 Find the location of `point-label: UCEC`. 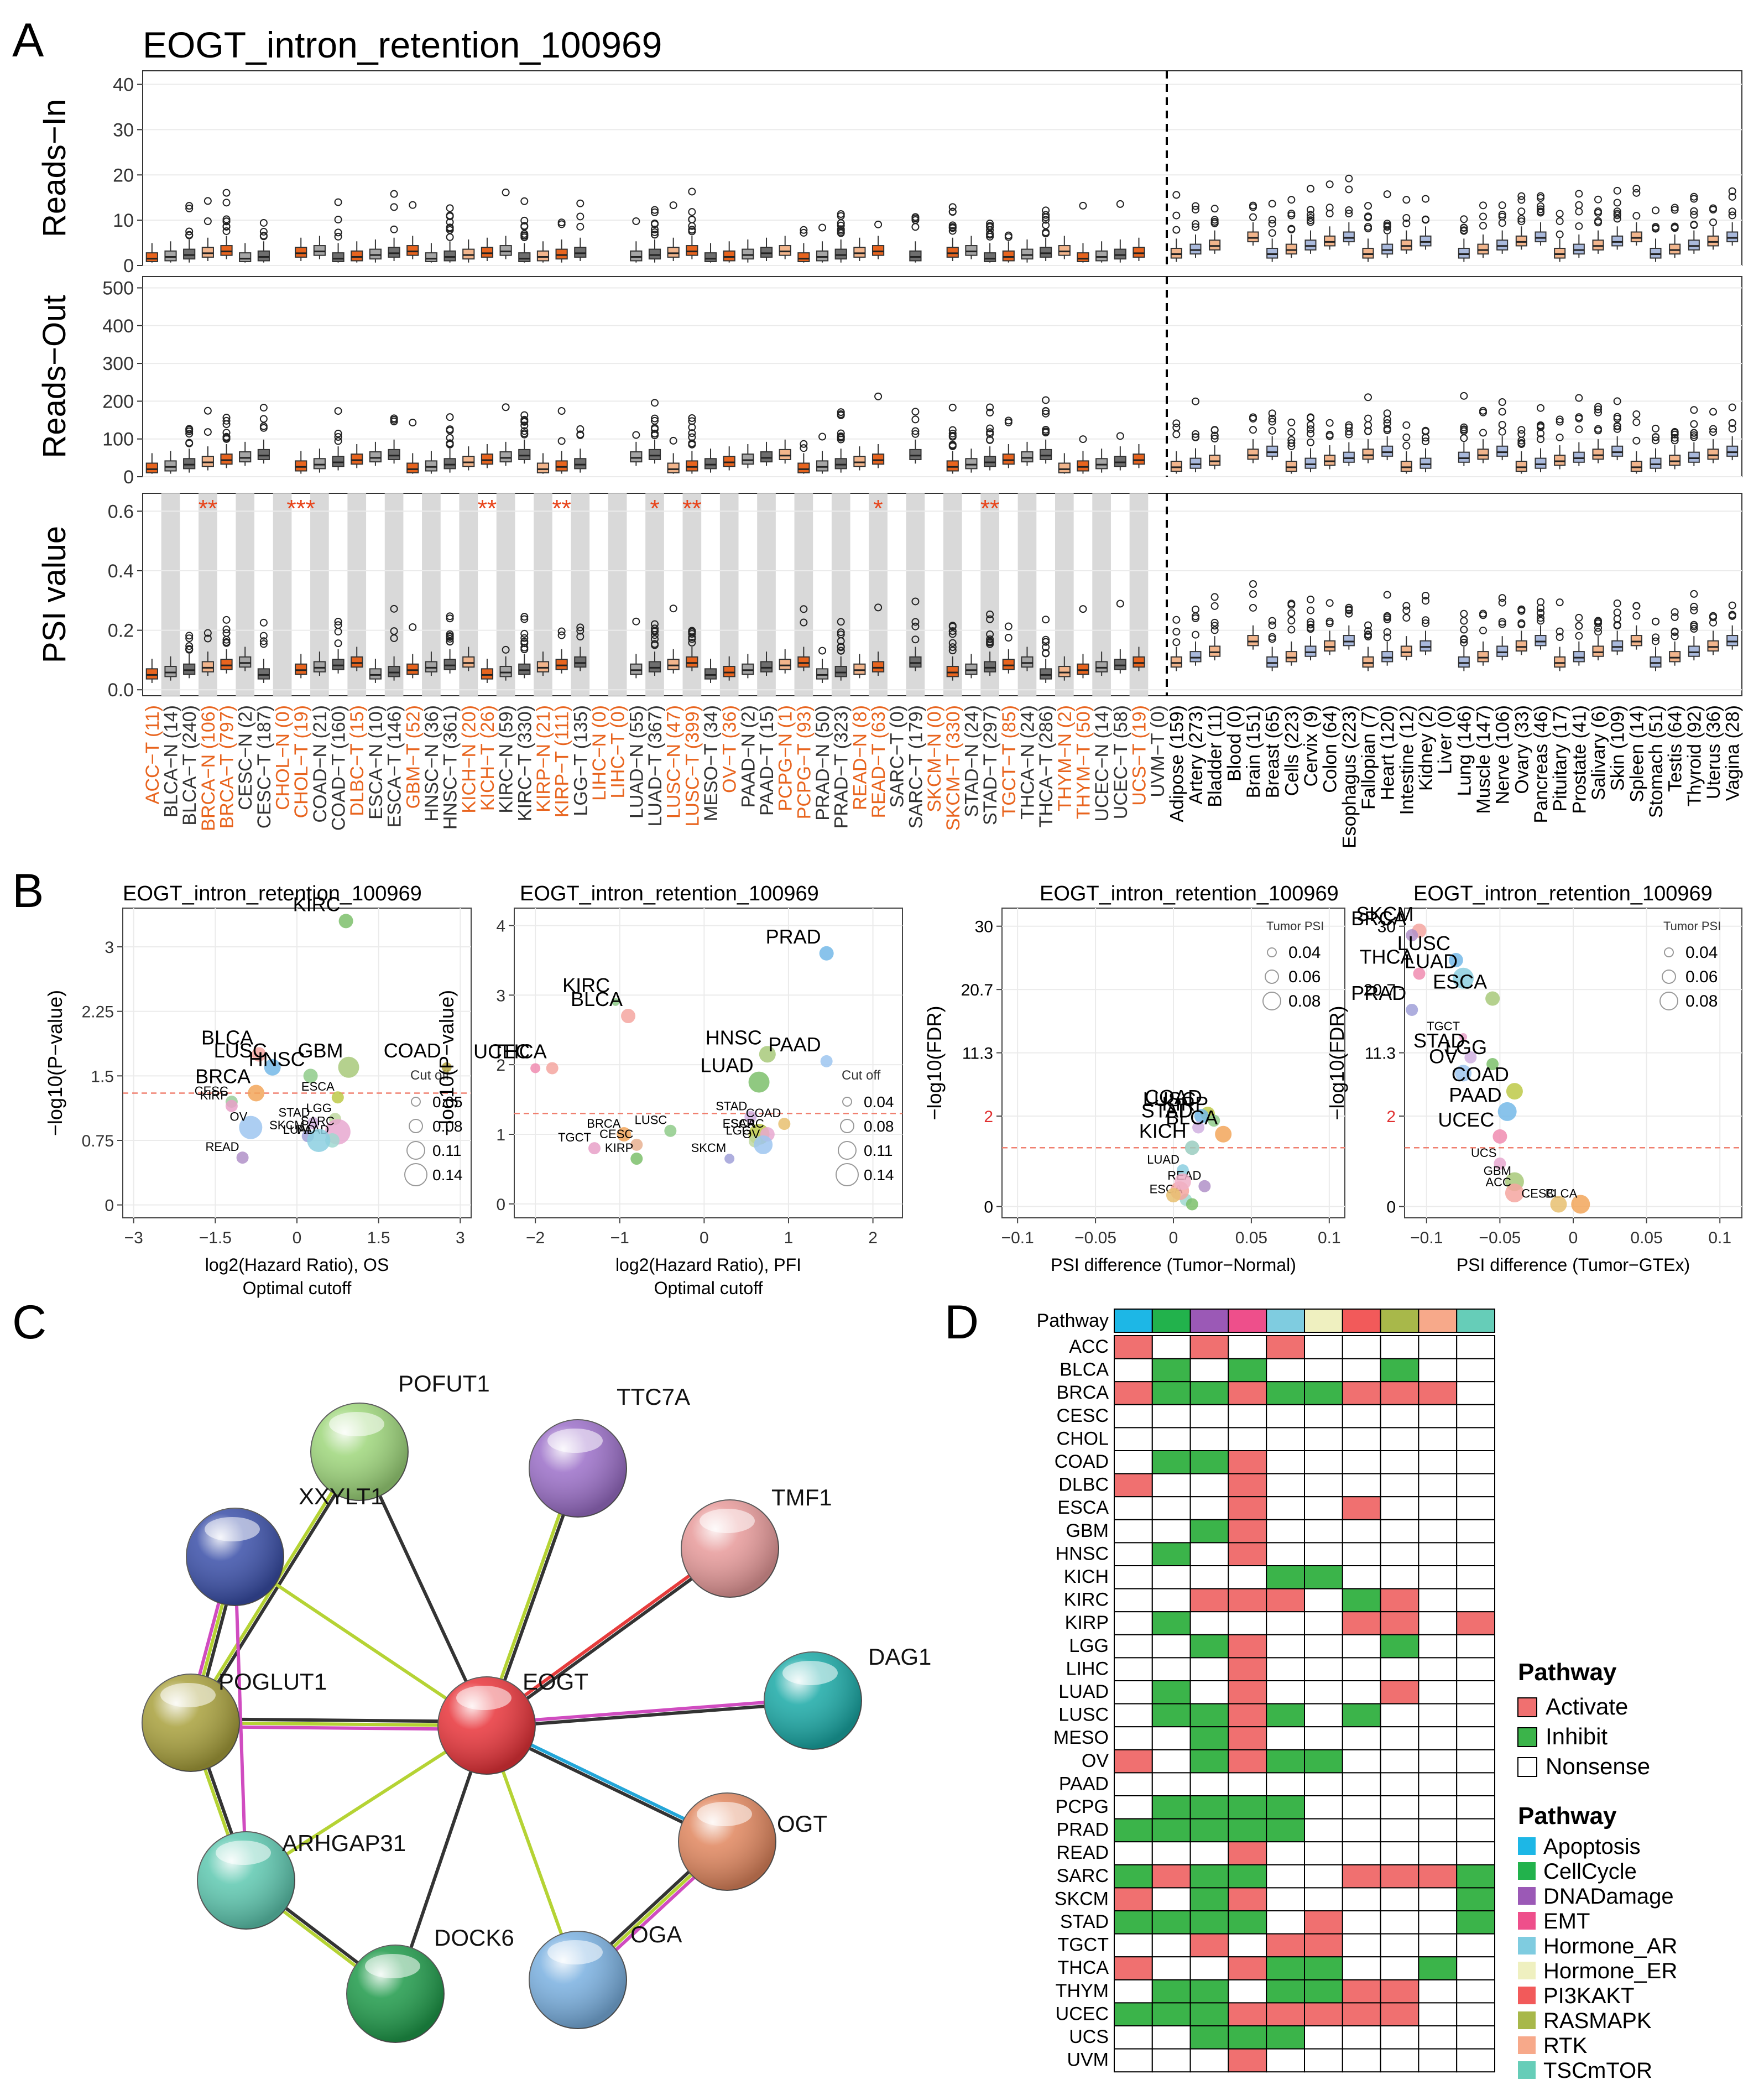

point-label: UCEC is located at coordinates (501, 1051).